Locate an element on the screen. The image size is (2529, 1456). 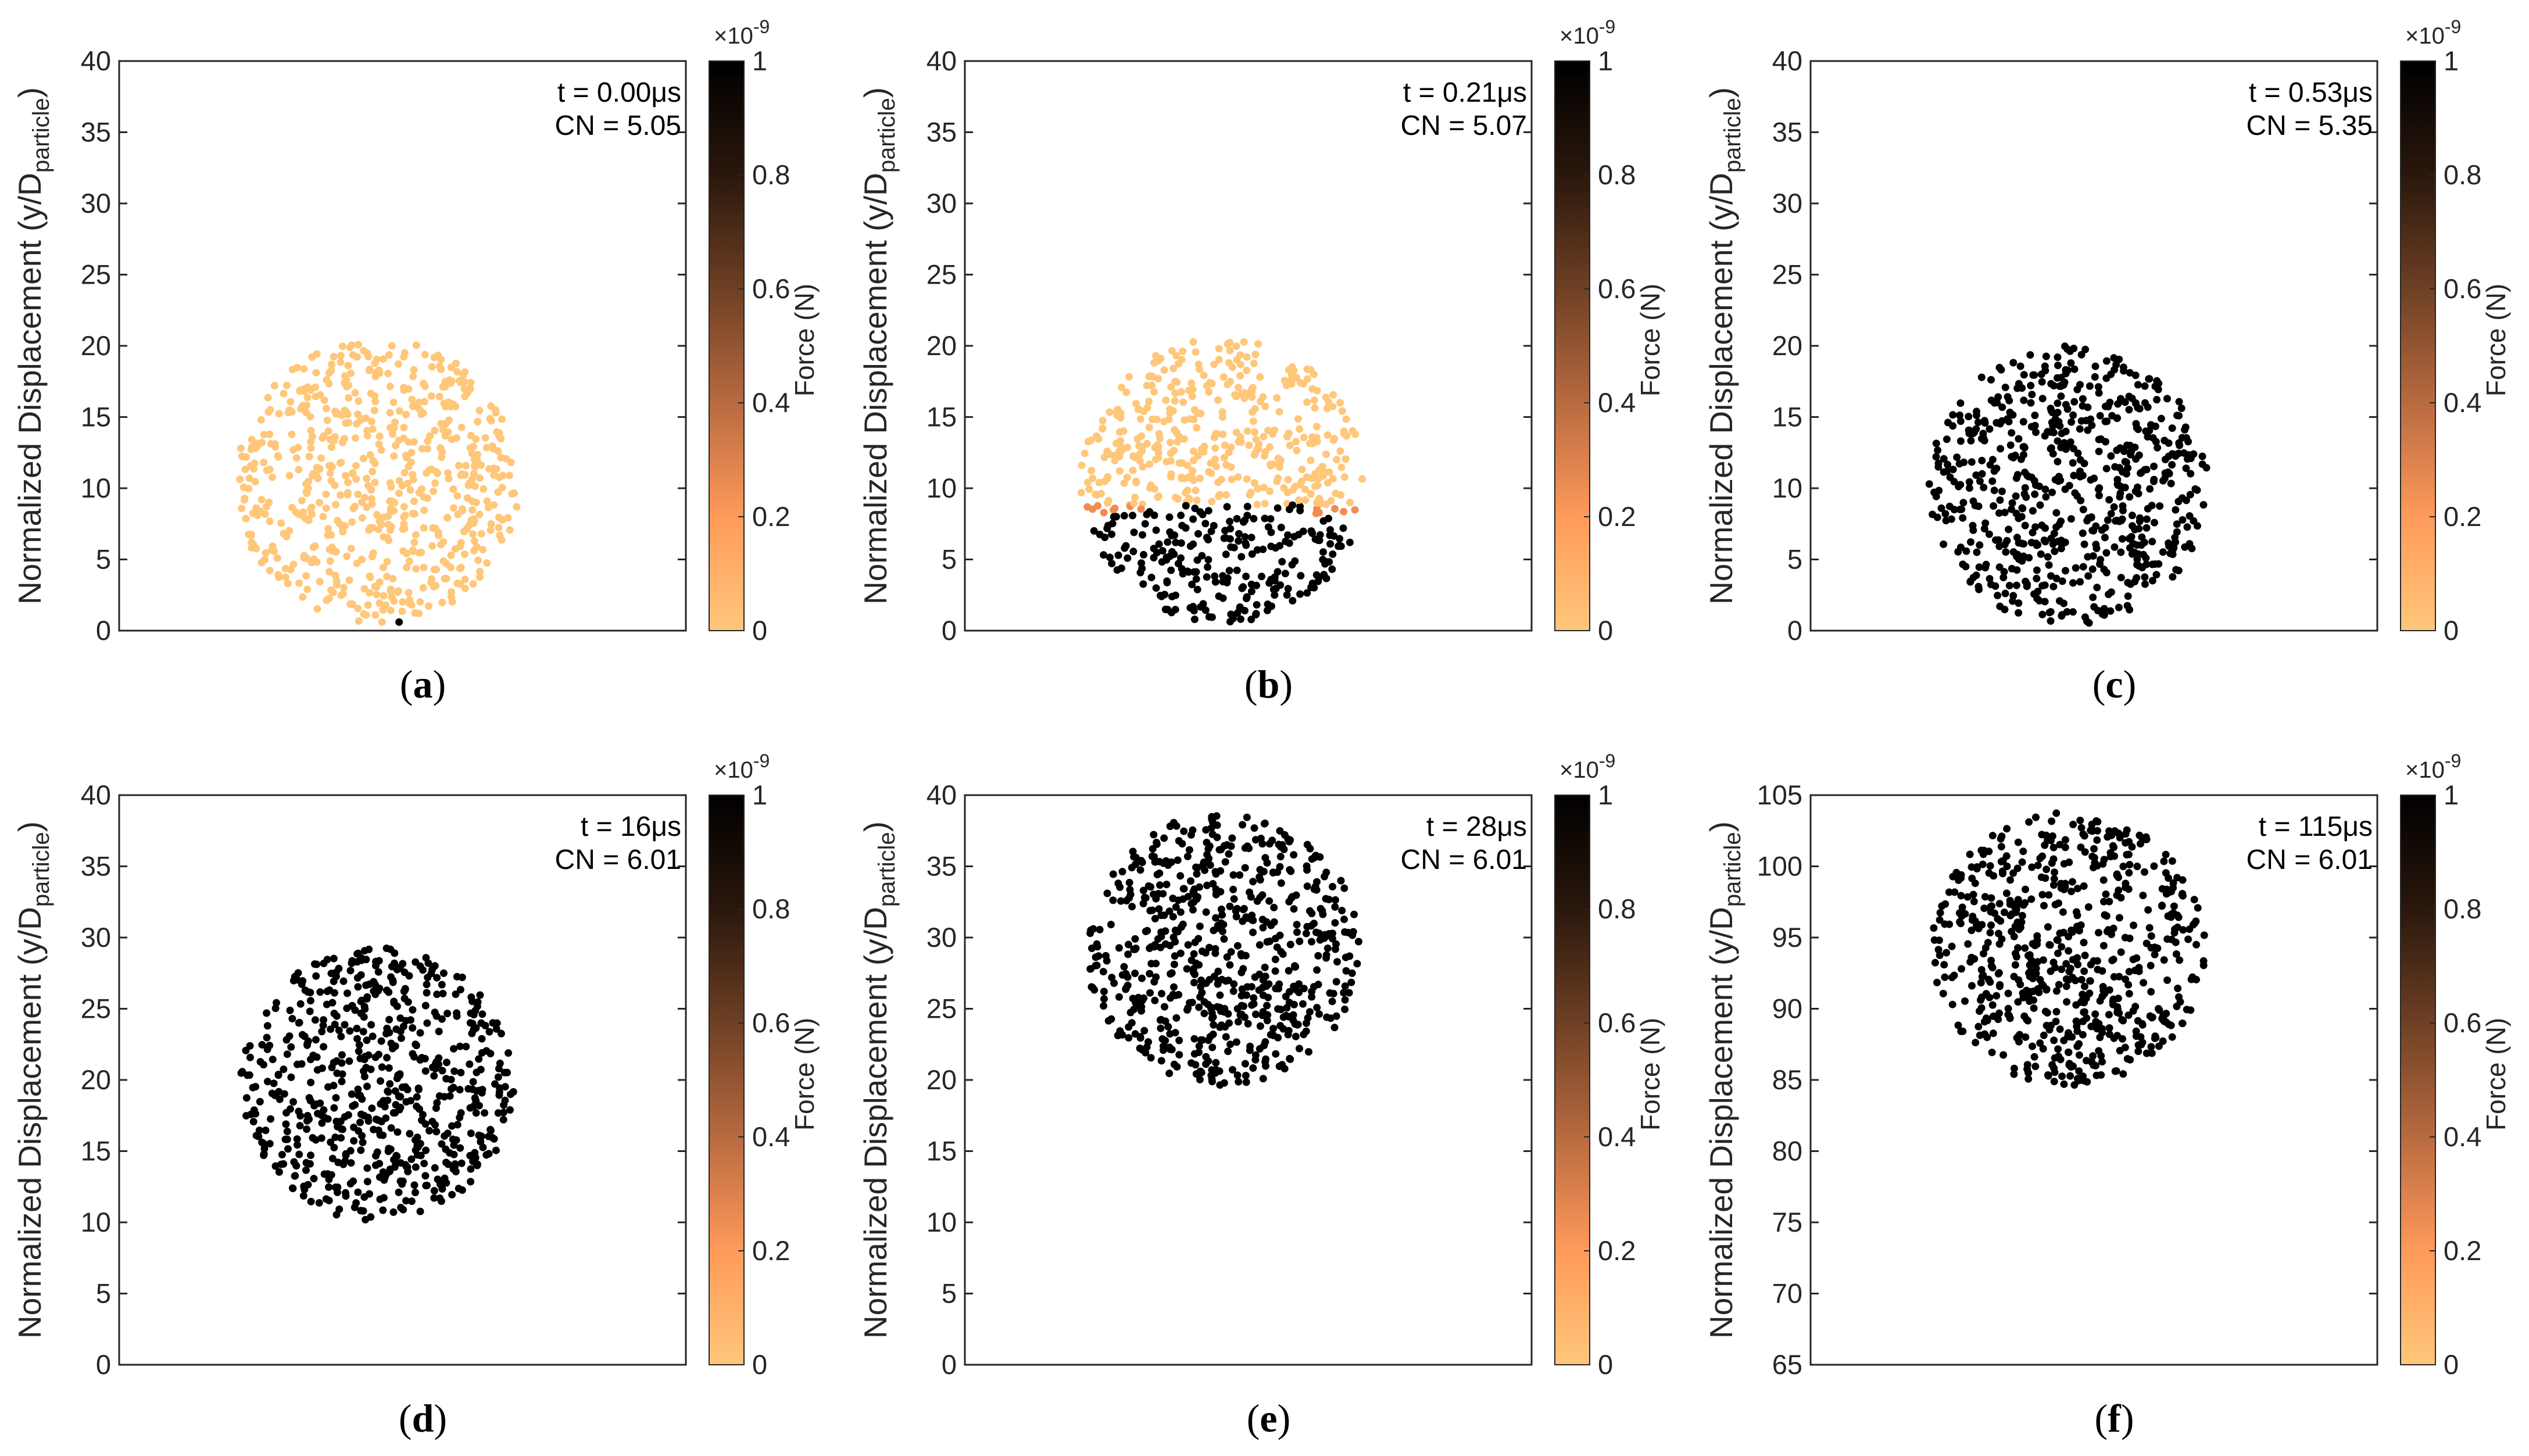
colorbar-tick-label: 0.8 is located at coordinates (771, 909).